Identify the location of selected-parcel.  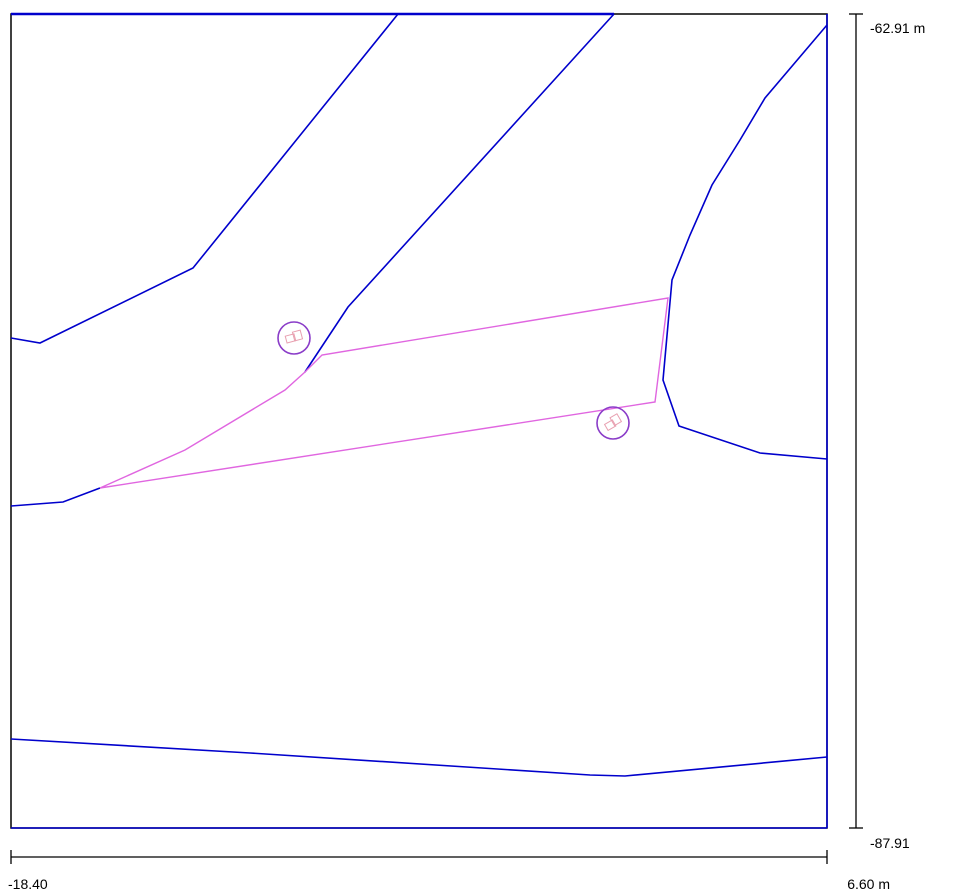
(384, 393).